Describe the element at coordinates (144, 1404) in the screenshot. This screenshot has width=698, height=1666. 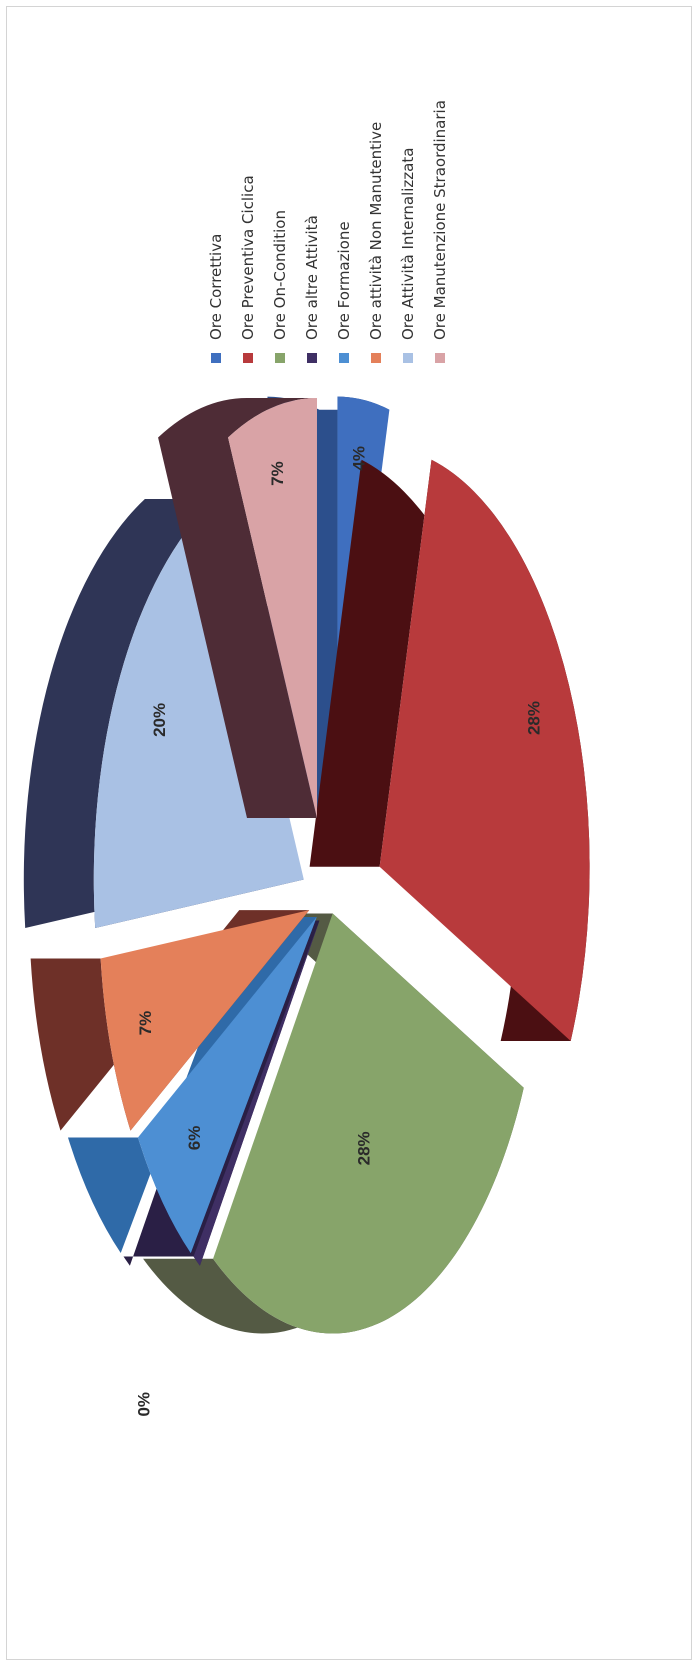
I see `pie-value-label: 0%` at that location.